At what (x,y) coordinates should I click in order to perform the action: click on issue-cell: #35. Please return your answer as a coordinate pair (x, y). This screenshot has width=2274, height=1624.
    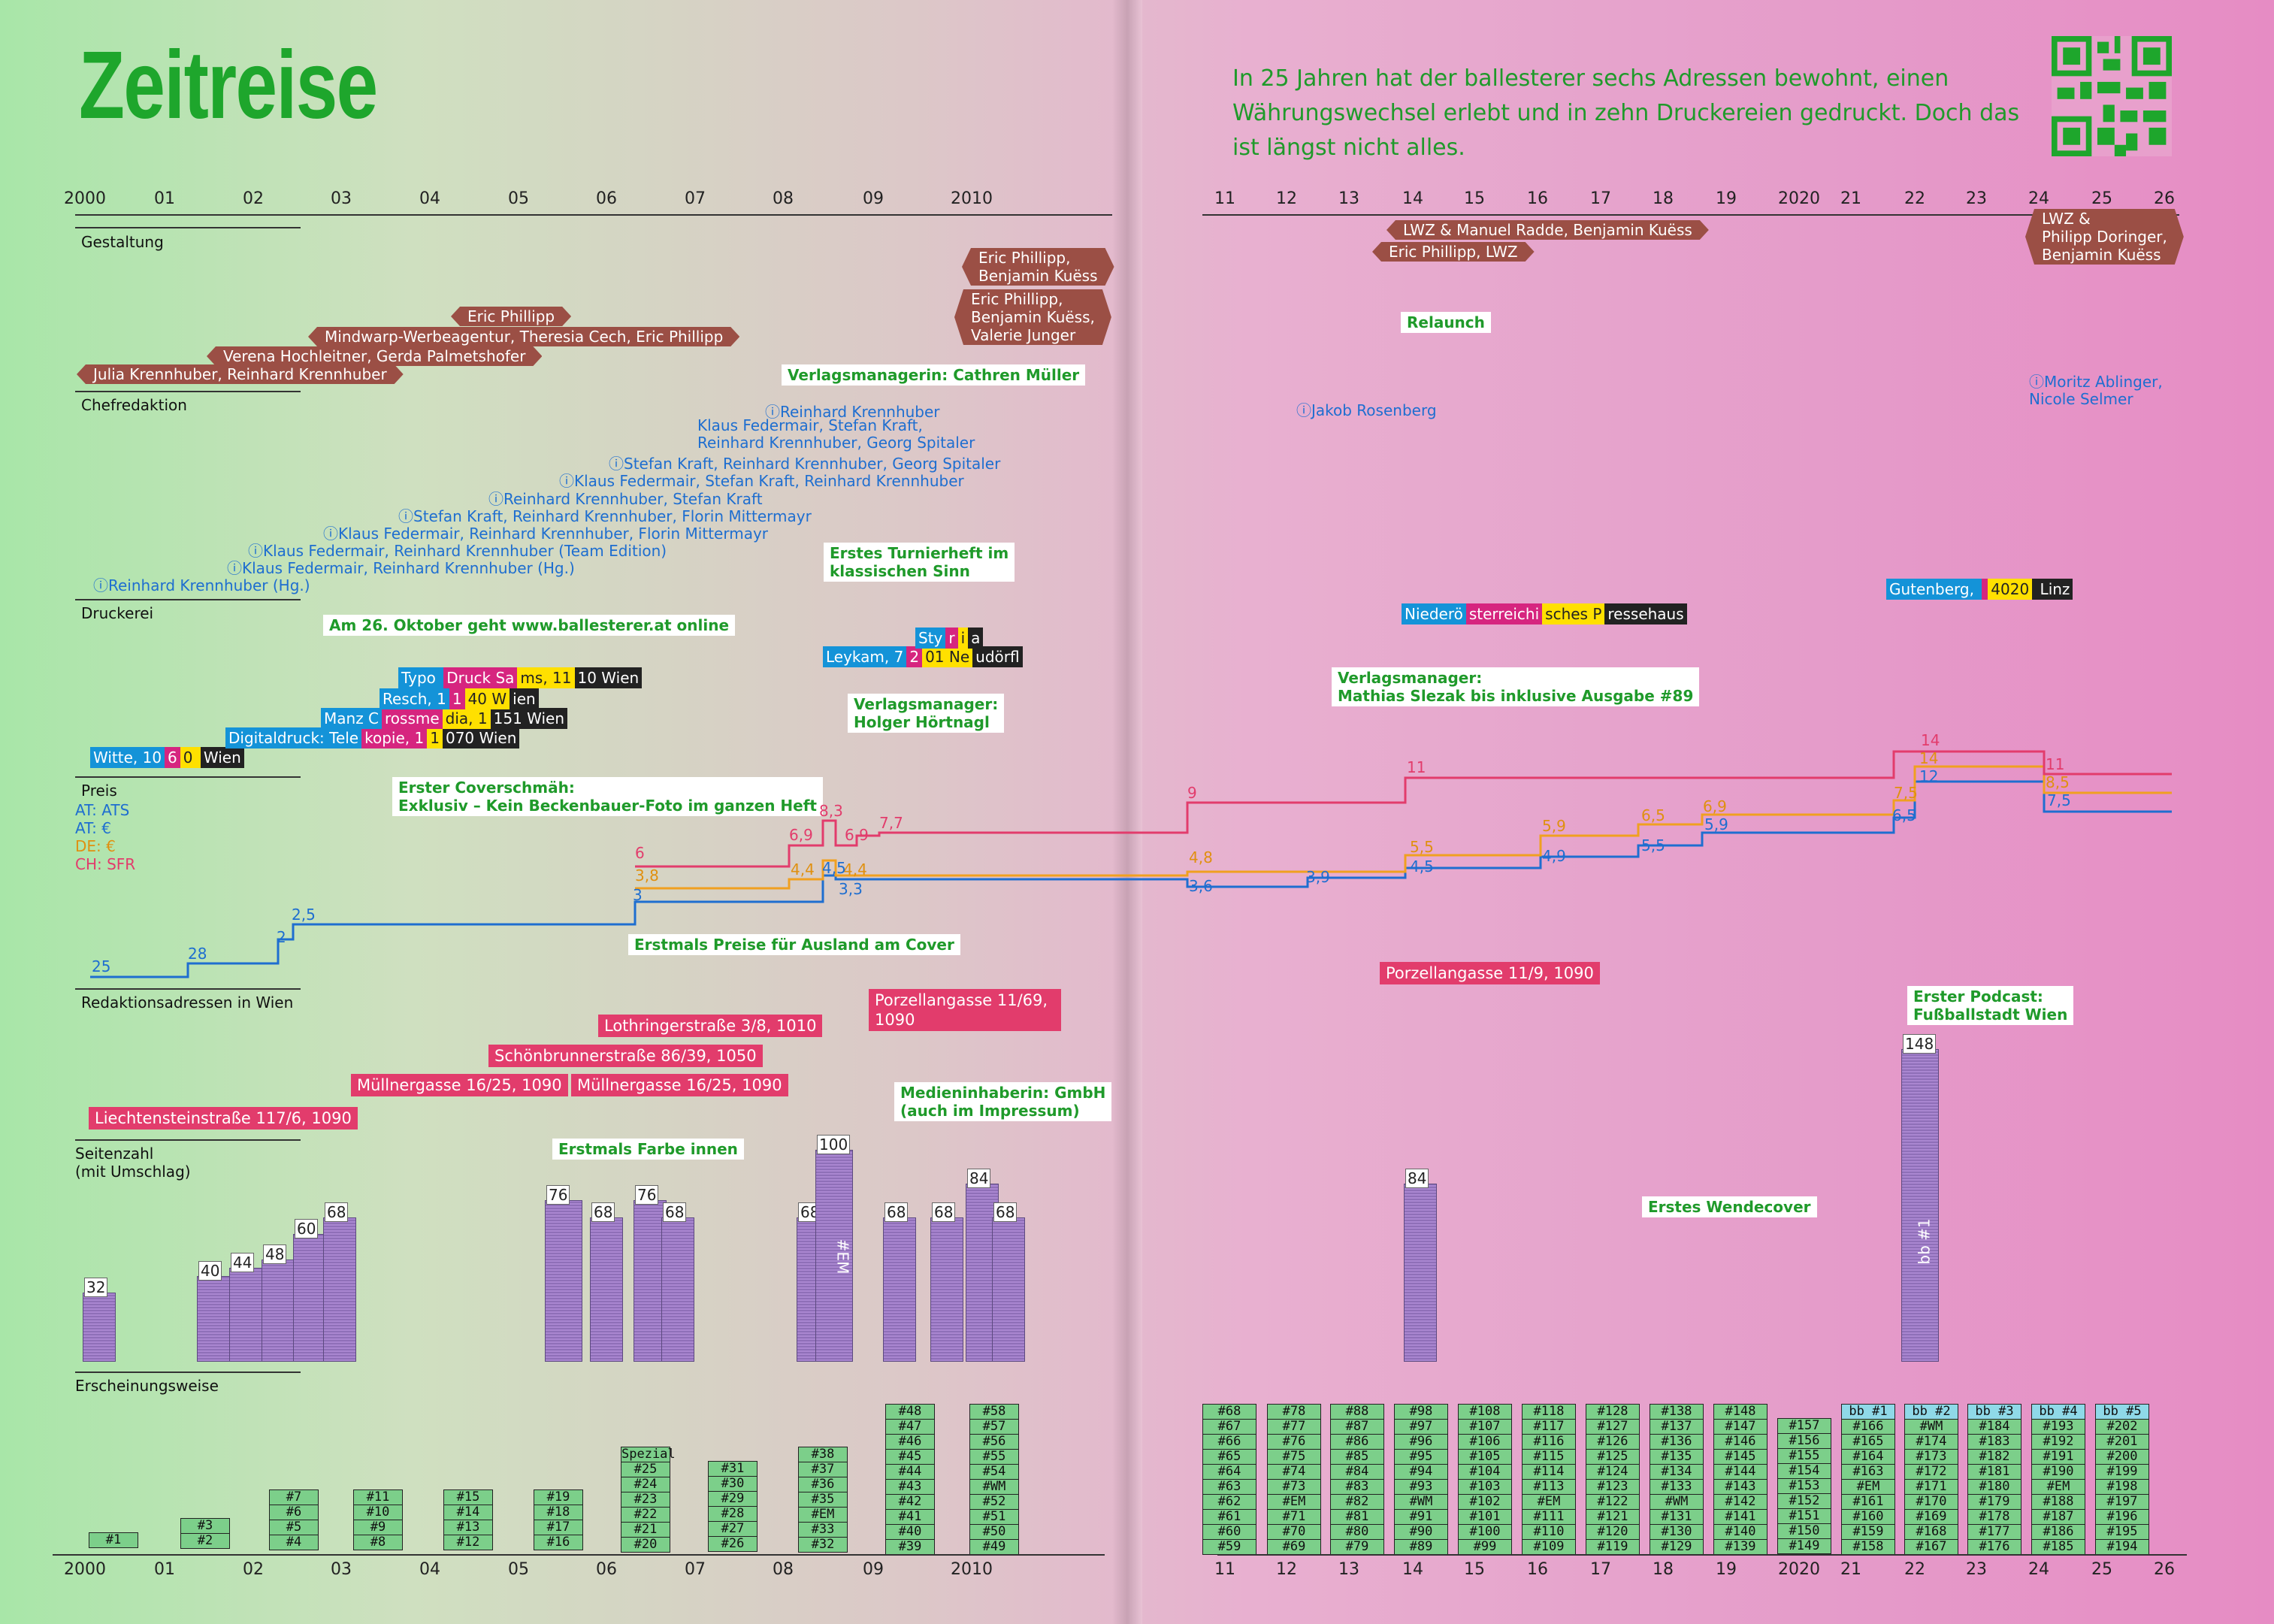
    Looking at the image, I should click on (823, 1500).